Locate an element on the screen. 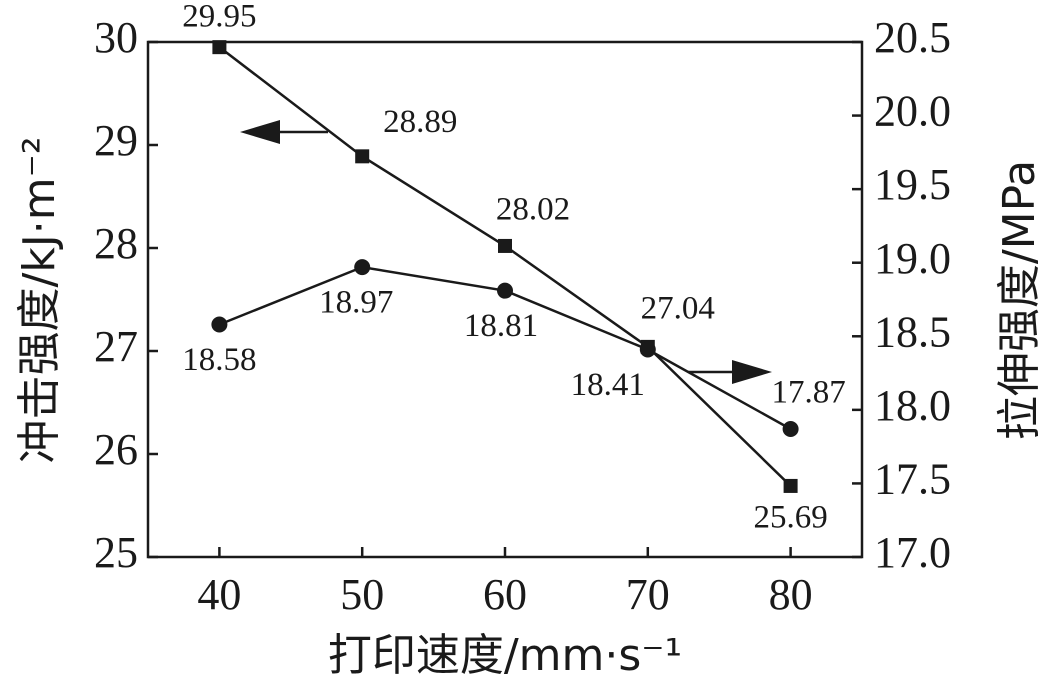  y-tick-label: 25 is located at coordinates (116, 552).